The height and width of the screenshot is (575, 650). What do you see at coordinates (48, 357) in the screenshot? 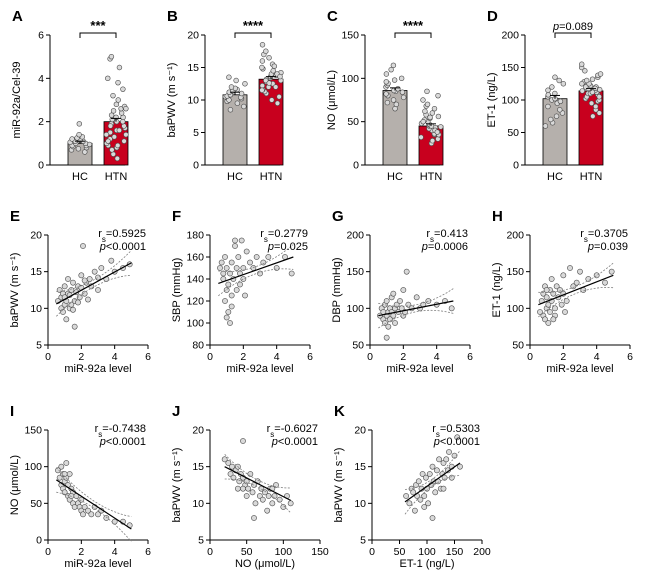
I see `x-tick-label: 0` at bounding box center [48, 357].